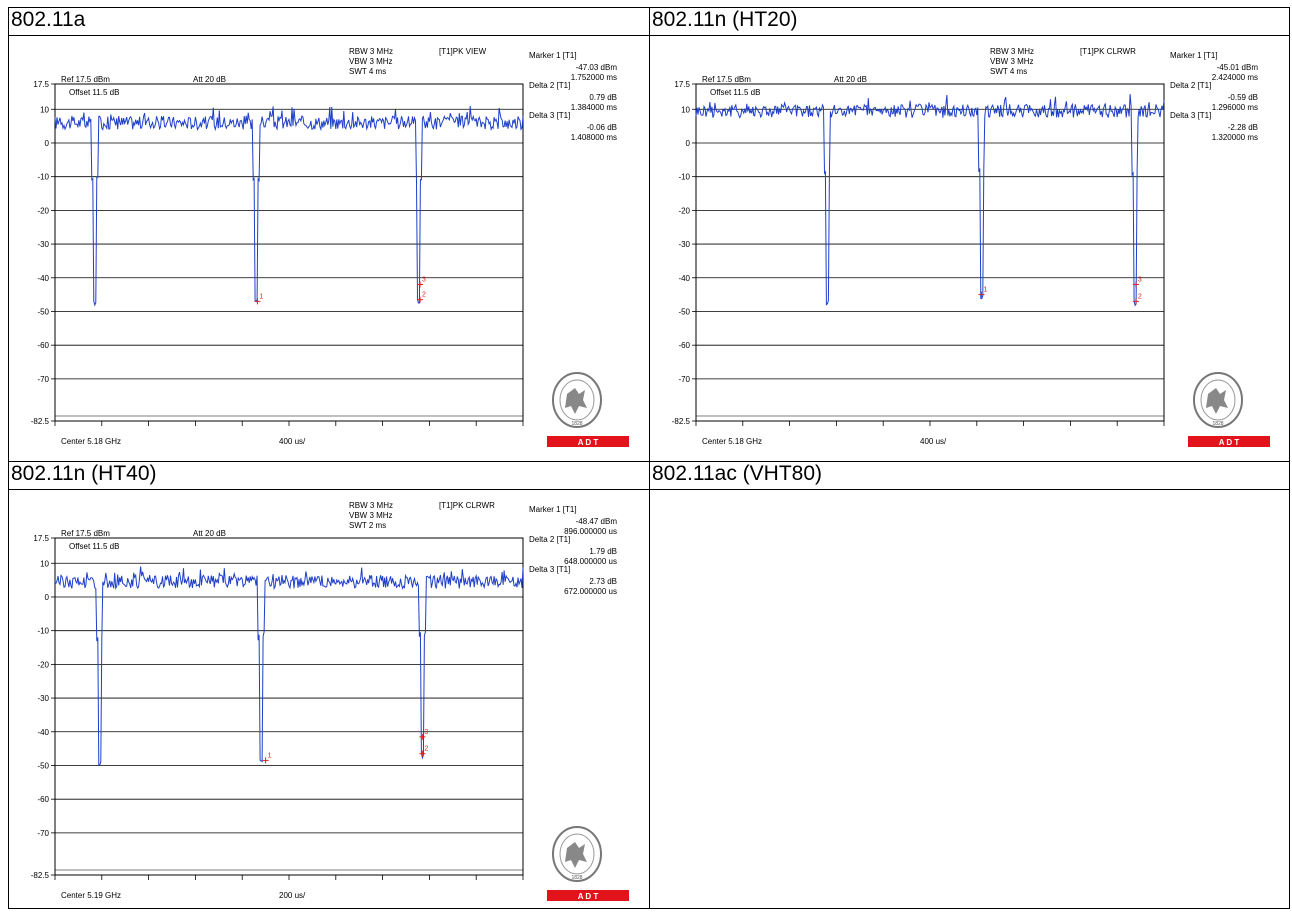 Image resolution: width=1292 pixels, height=913 pixels. I want to click on y-tick-label: 0, so click(47, 143).